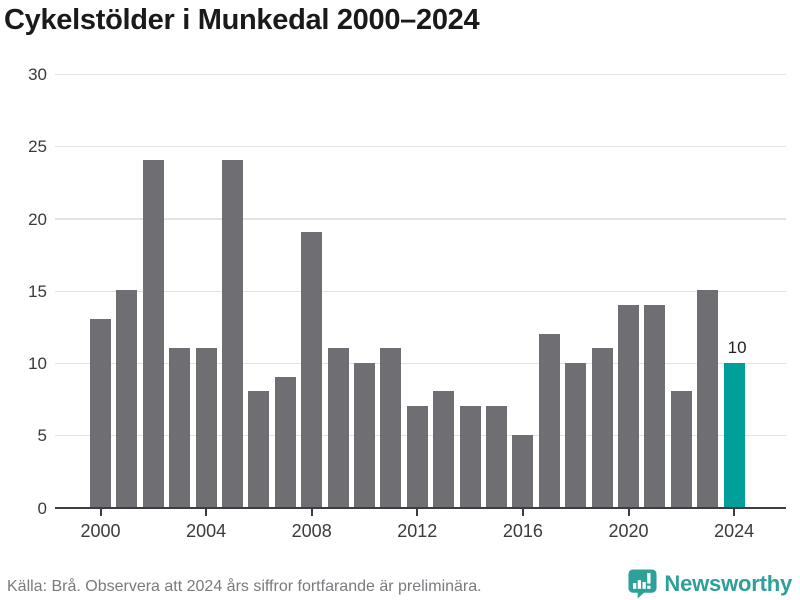 This screenshot has height=600, width=800. I want to click on bar-2023, so click(708, 398).